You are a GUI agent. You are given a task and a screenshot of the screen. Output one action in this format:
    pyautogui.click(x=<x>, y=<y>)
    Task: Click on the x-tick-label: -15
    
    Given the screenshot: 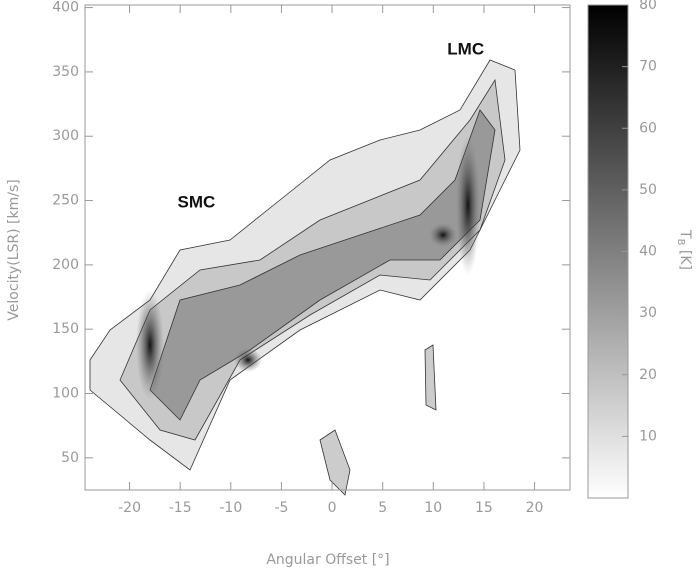 What is the action you would take?
    pyautogui.click(x=180, y=508)
    